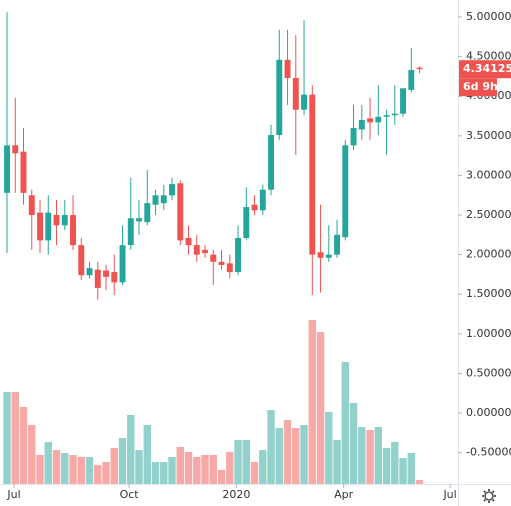  What do you see at coordinates (480, 86) in the screenshot?
I see `countdown-label: 6d 9h` at bounding box center [480, 86].